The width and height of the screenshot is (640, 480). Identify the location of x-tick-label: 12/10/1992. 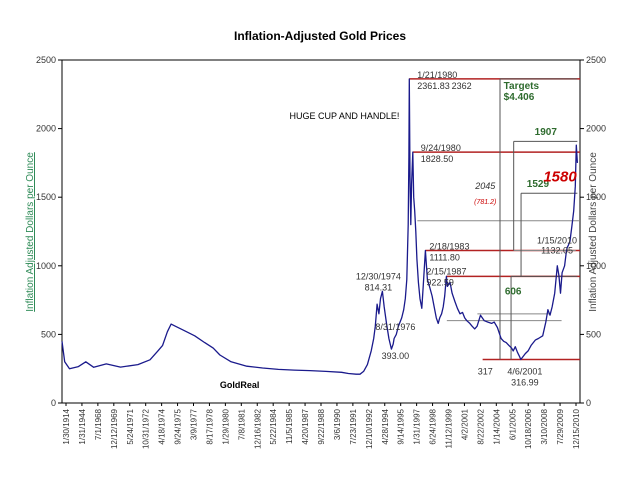
(369, 428).